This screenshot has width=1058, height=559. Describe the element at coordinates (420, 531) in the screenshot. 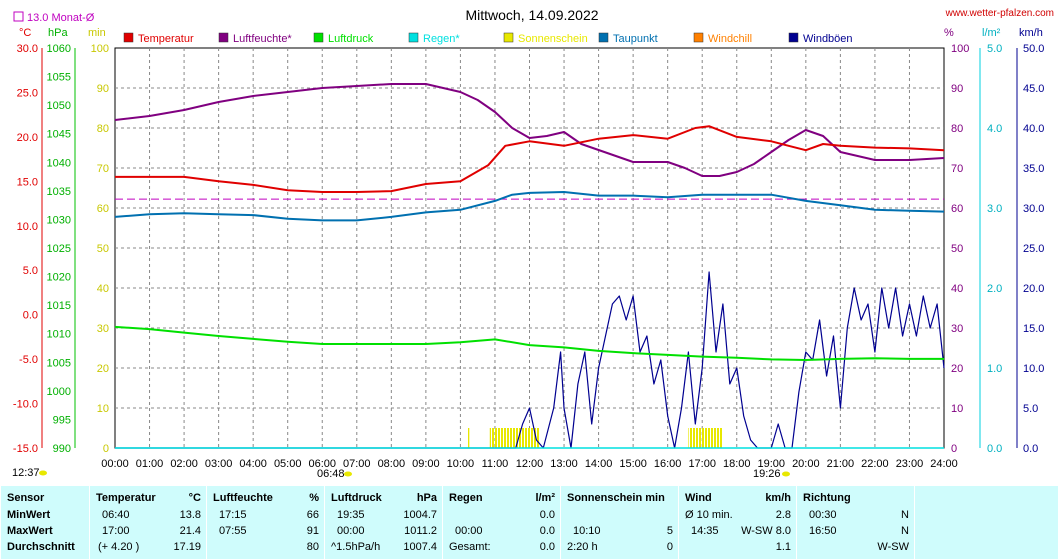

I see `press-max-value: 1011.2` at that location.